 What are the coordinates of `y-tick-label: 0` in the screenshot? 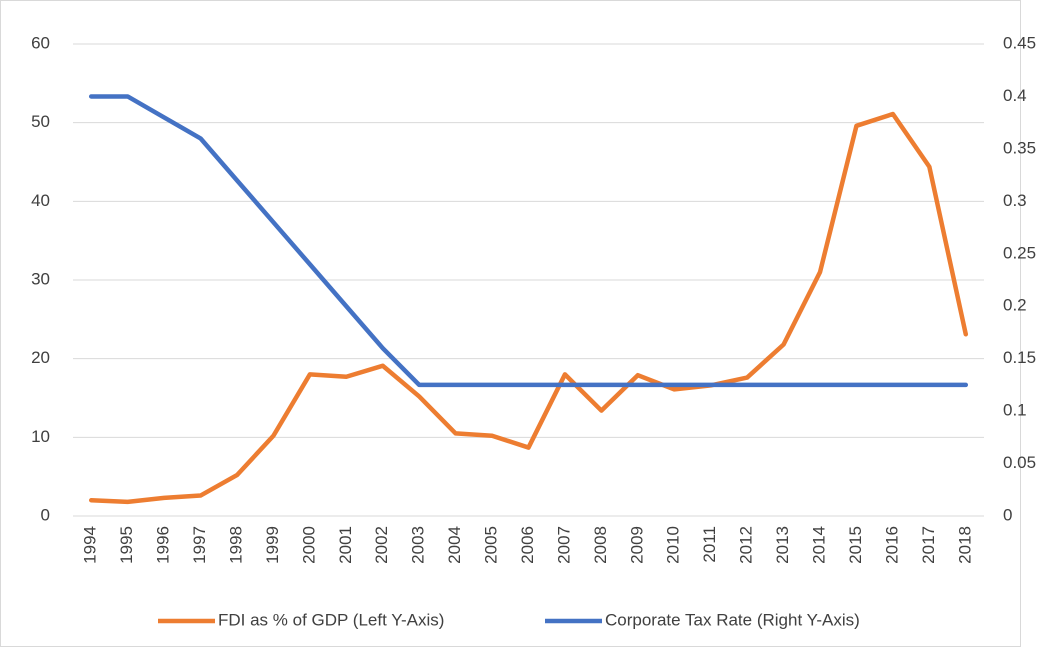 It's located at (45, 514).